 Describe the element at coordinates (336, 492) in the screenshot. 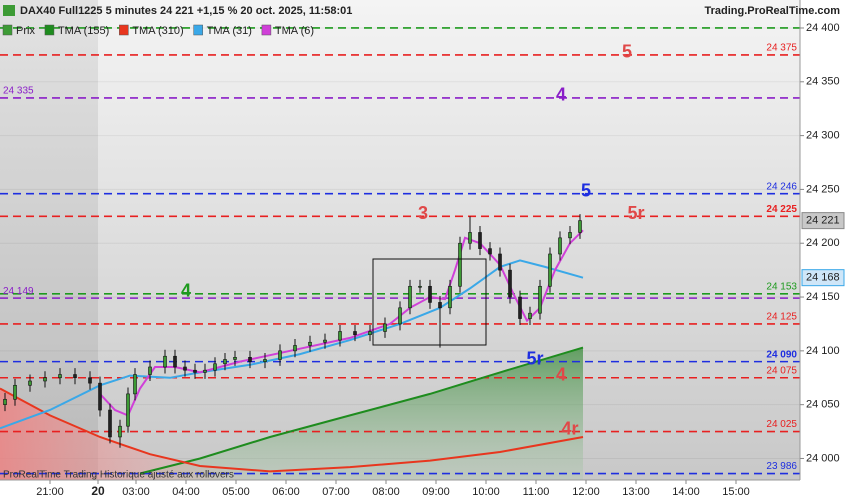

I see `x-tick-label: 07:00` at that location.